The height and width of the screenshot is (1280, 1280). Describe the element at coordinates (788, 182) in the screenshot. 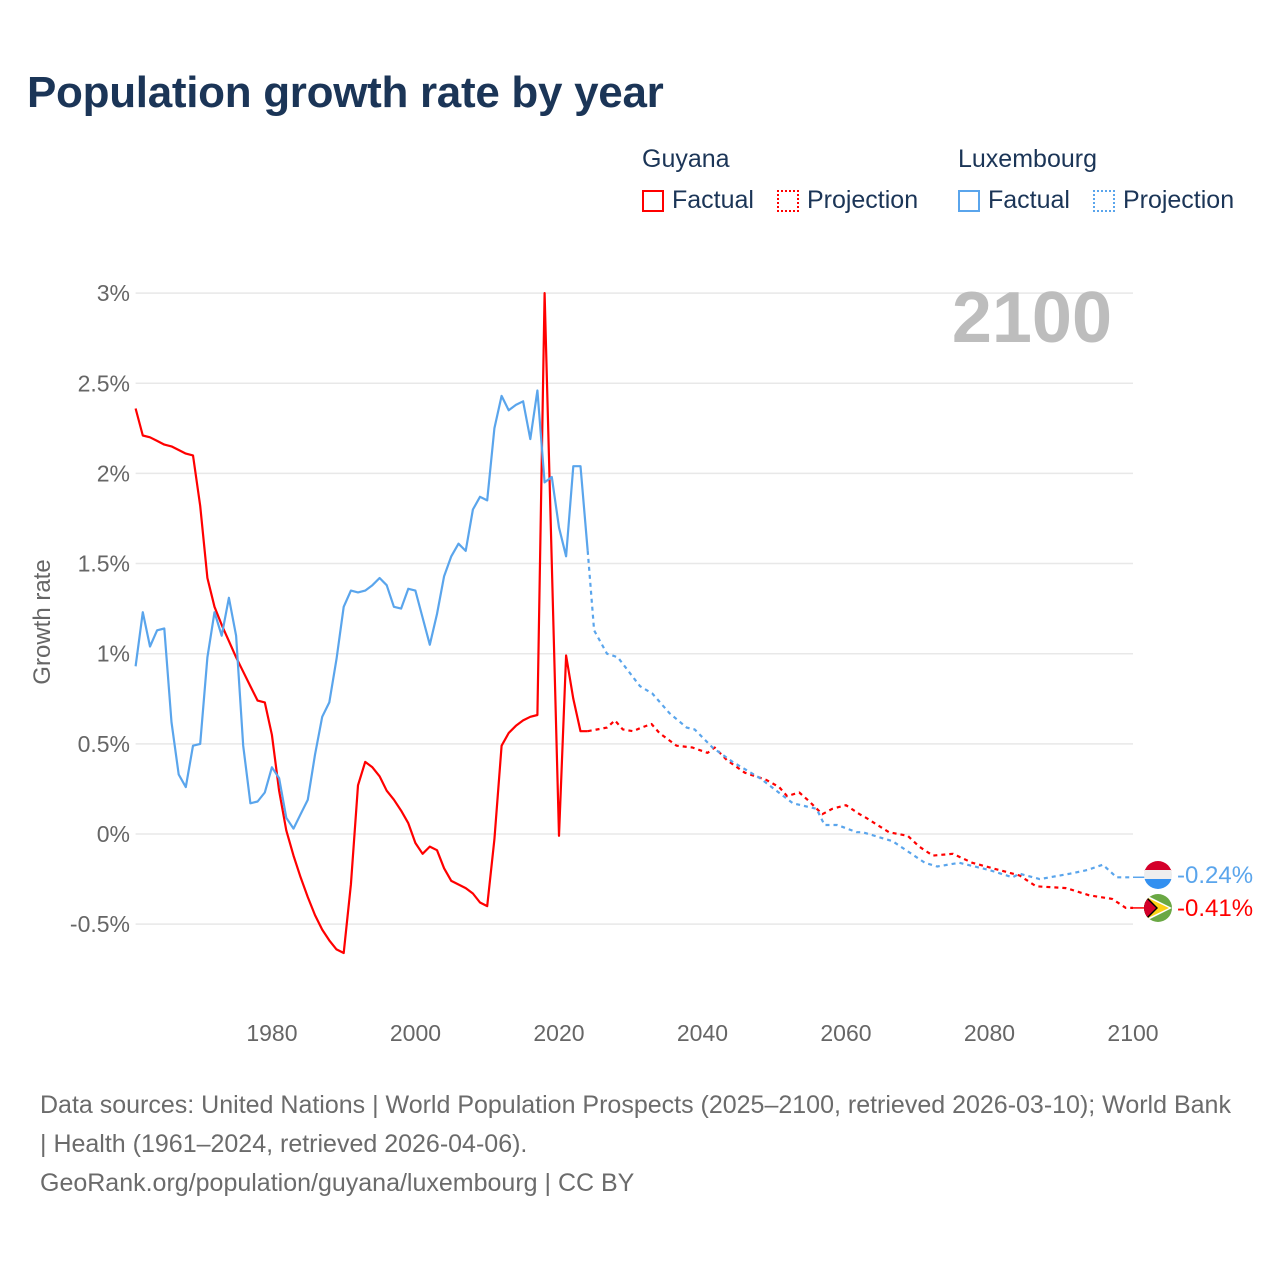

I see `legend-guyana: Guyana Factual Projection` at that location.